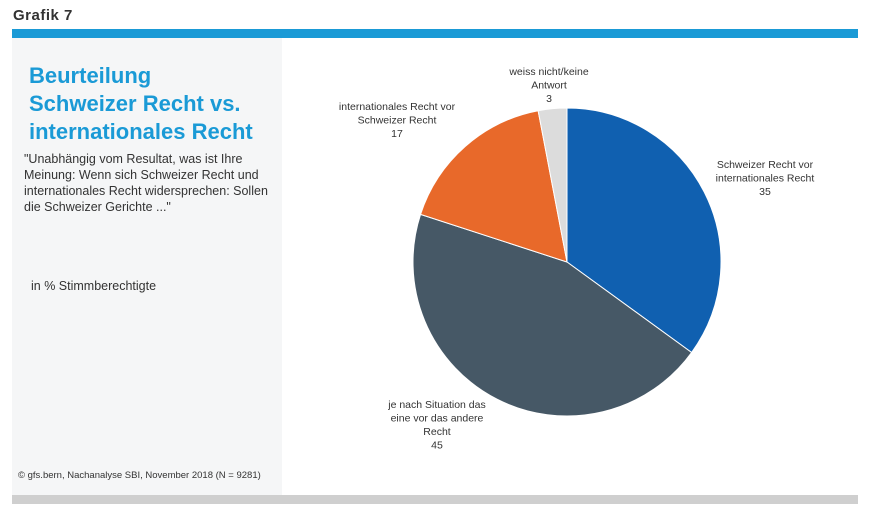 The width and height of the screenshot is (873, 518). Describe the element at coordinates (437, 446) in the screenshot. I see `slice-value-1: 45` at that location.